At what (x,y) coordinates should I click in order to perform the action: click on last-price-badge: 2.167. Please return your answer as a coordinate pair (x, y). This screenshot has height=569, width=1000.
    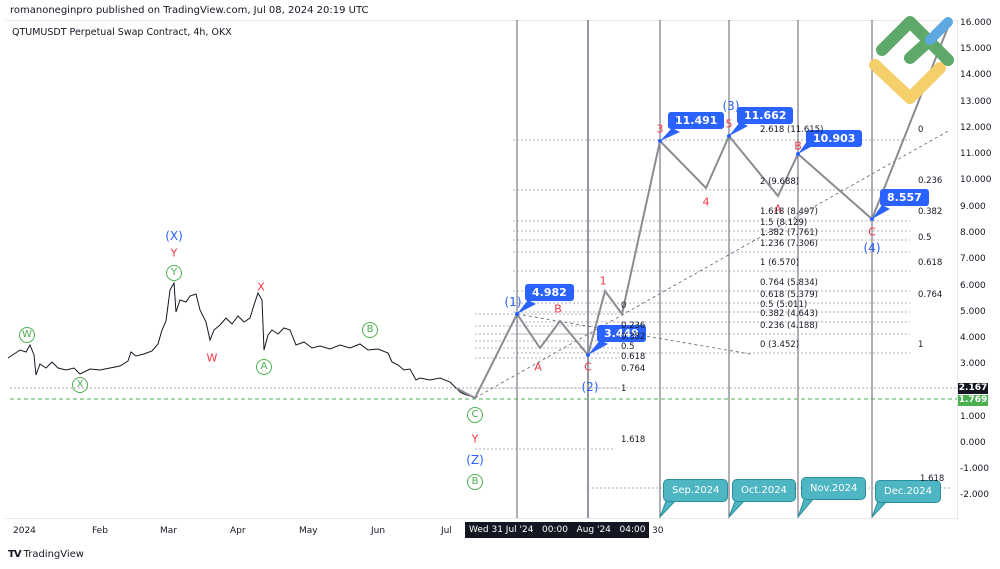
    Looking at the image, I should click on (973, 388).